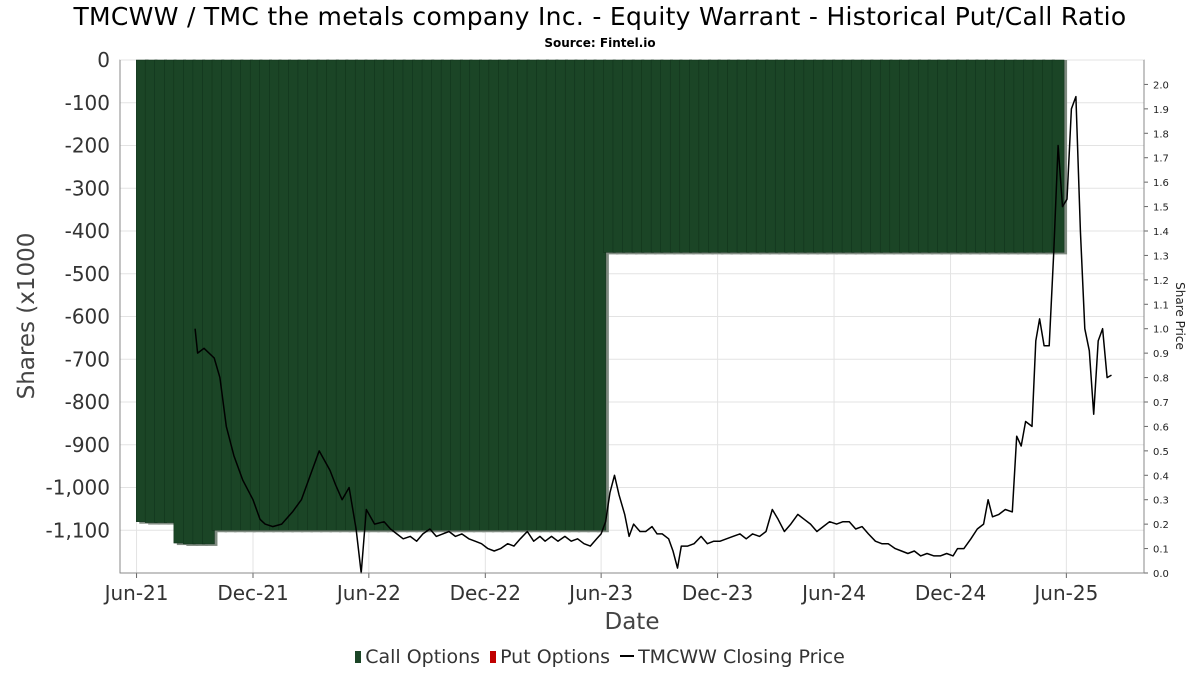 This screenshot has height=675, width=1200. What do you see at coordinates (950, 593) in the screenshot?
I see `x-tick-label: Dec-24` at bounding box center [950, 593].